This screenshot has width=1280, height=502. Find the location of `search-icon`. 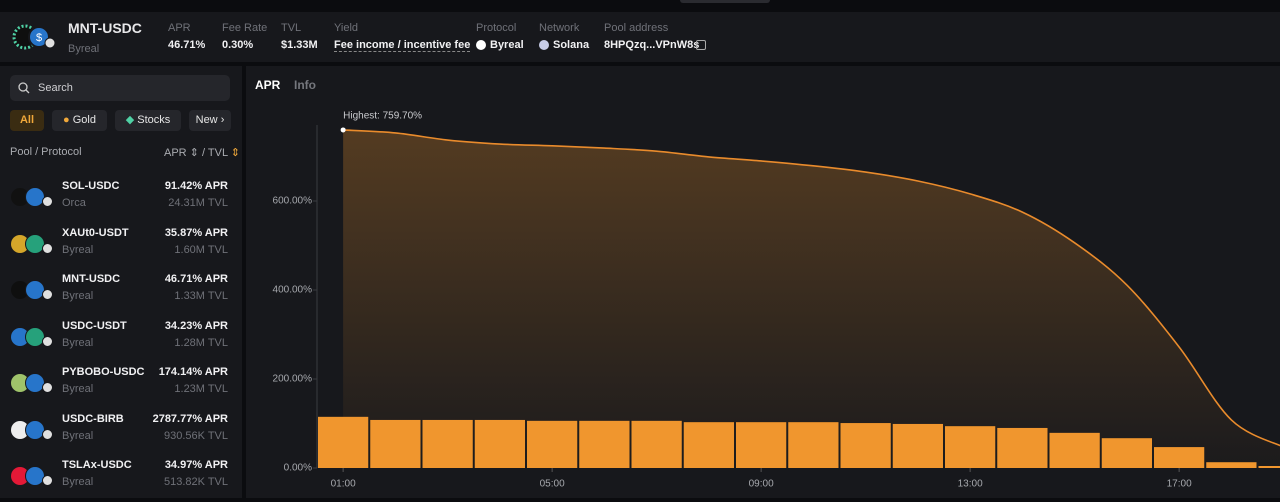

search-icon is located at coordinates (24, 88).